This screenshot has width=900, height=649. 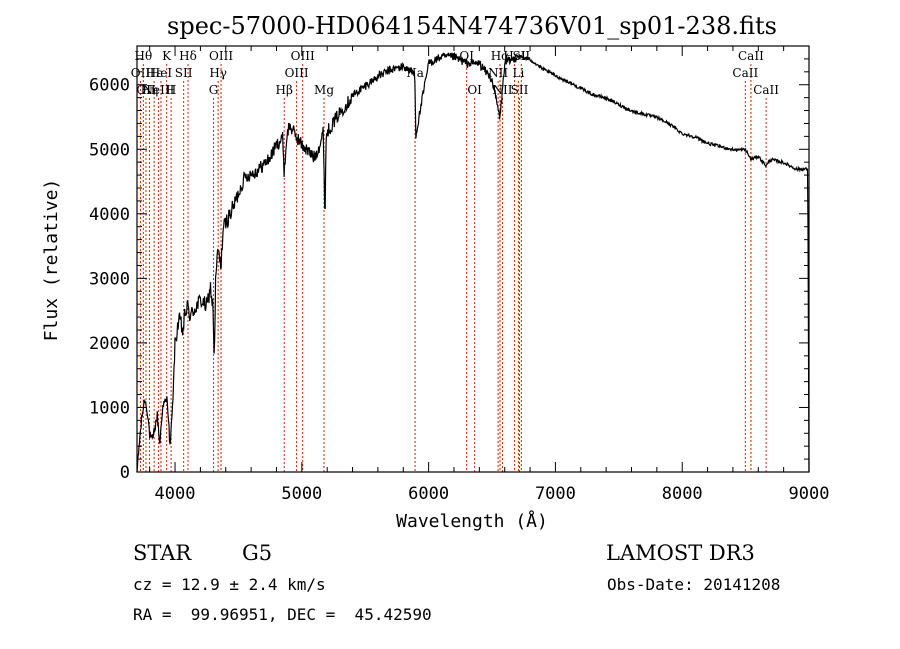 What do you see at coordinates (175, 494) in the screenshot?
I see `x-tick-label: 4000` at bounding box center [175, 494].